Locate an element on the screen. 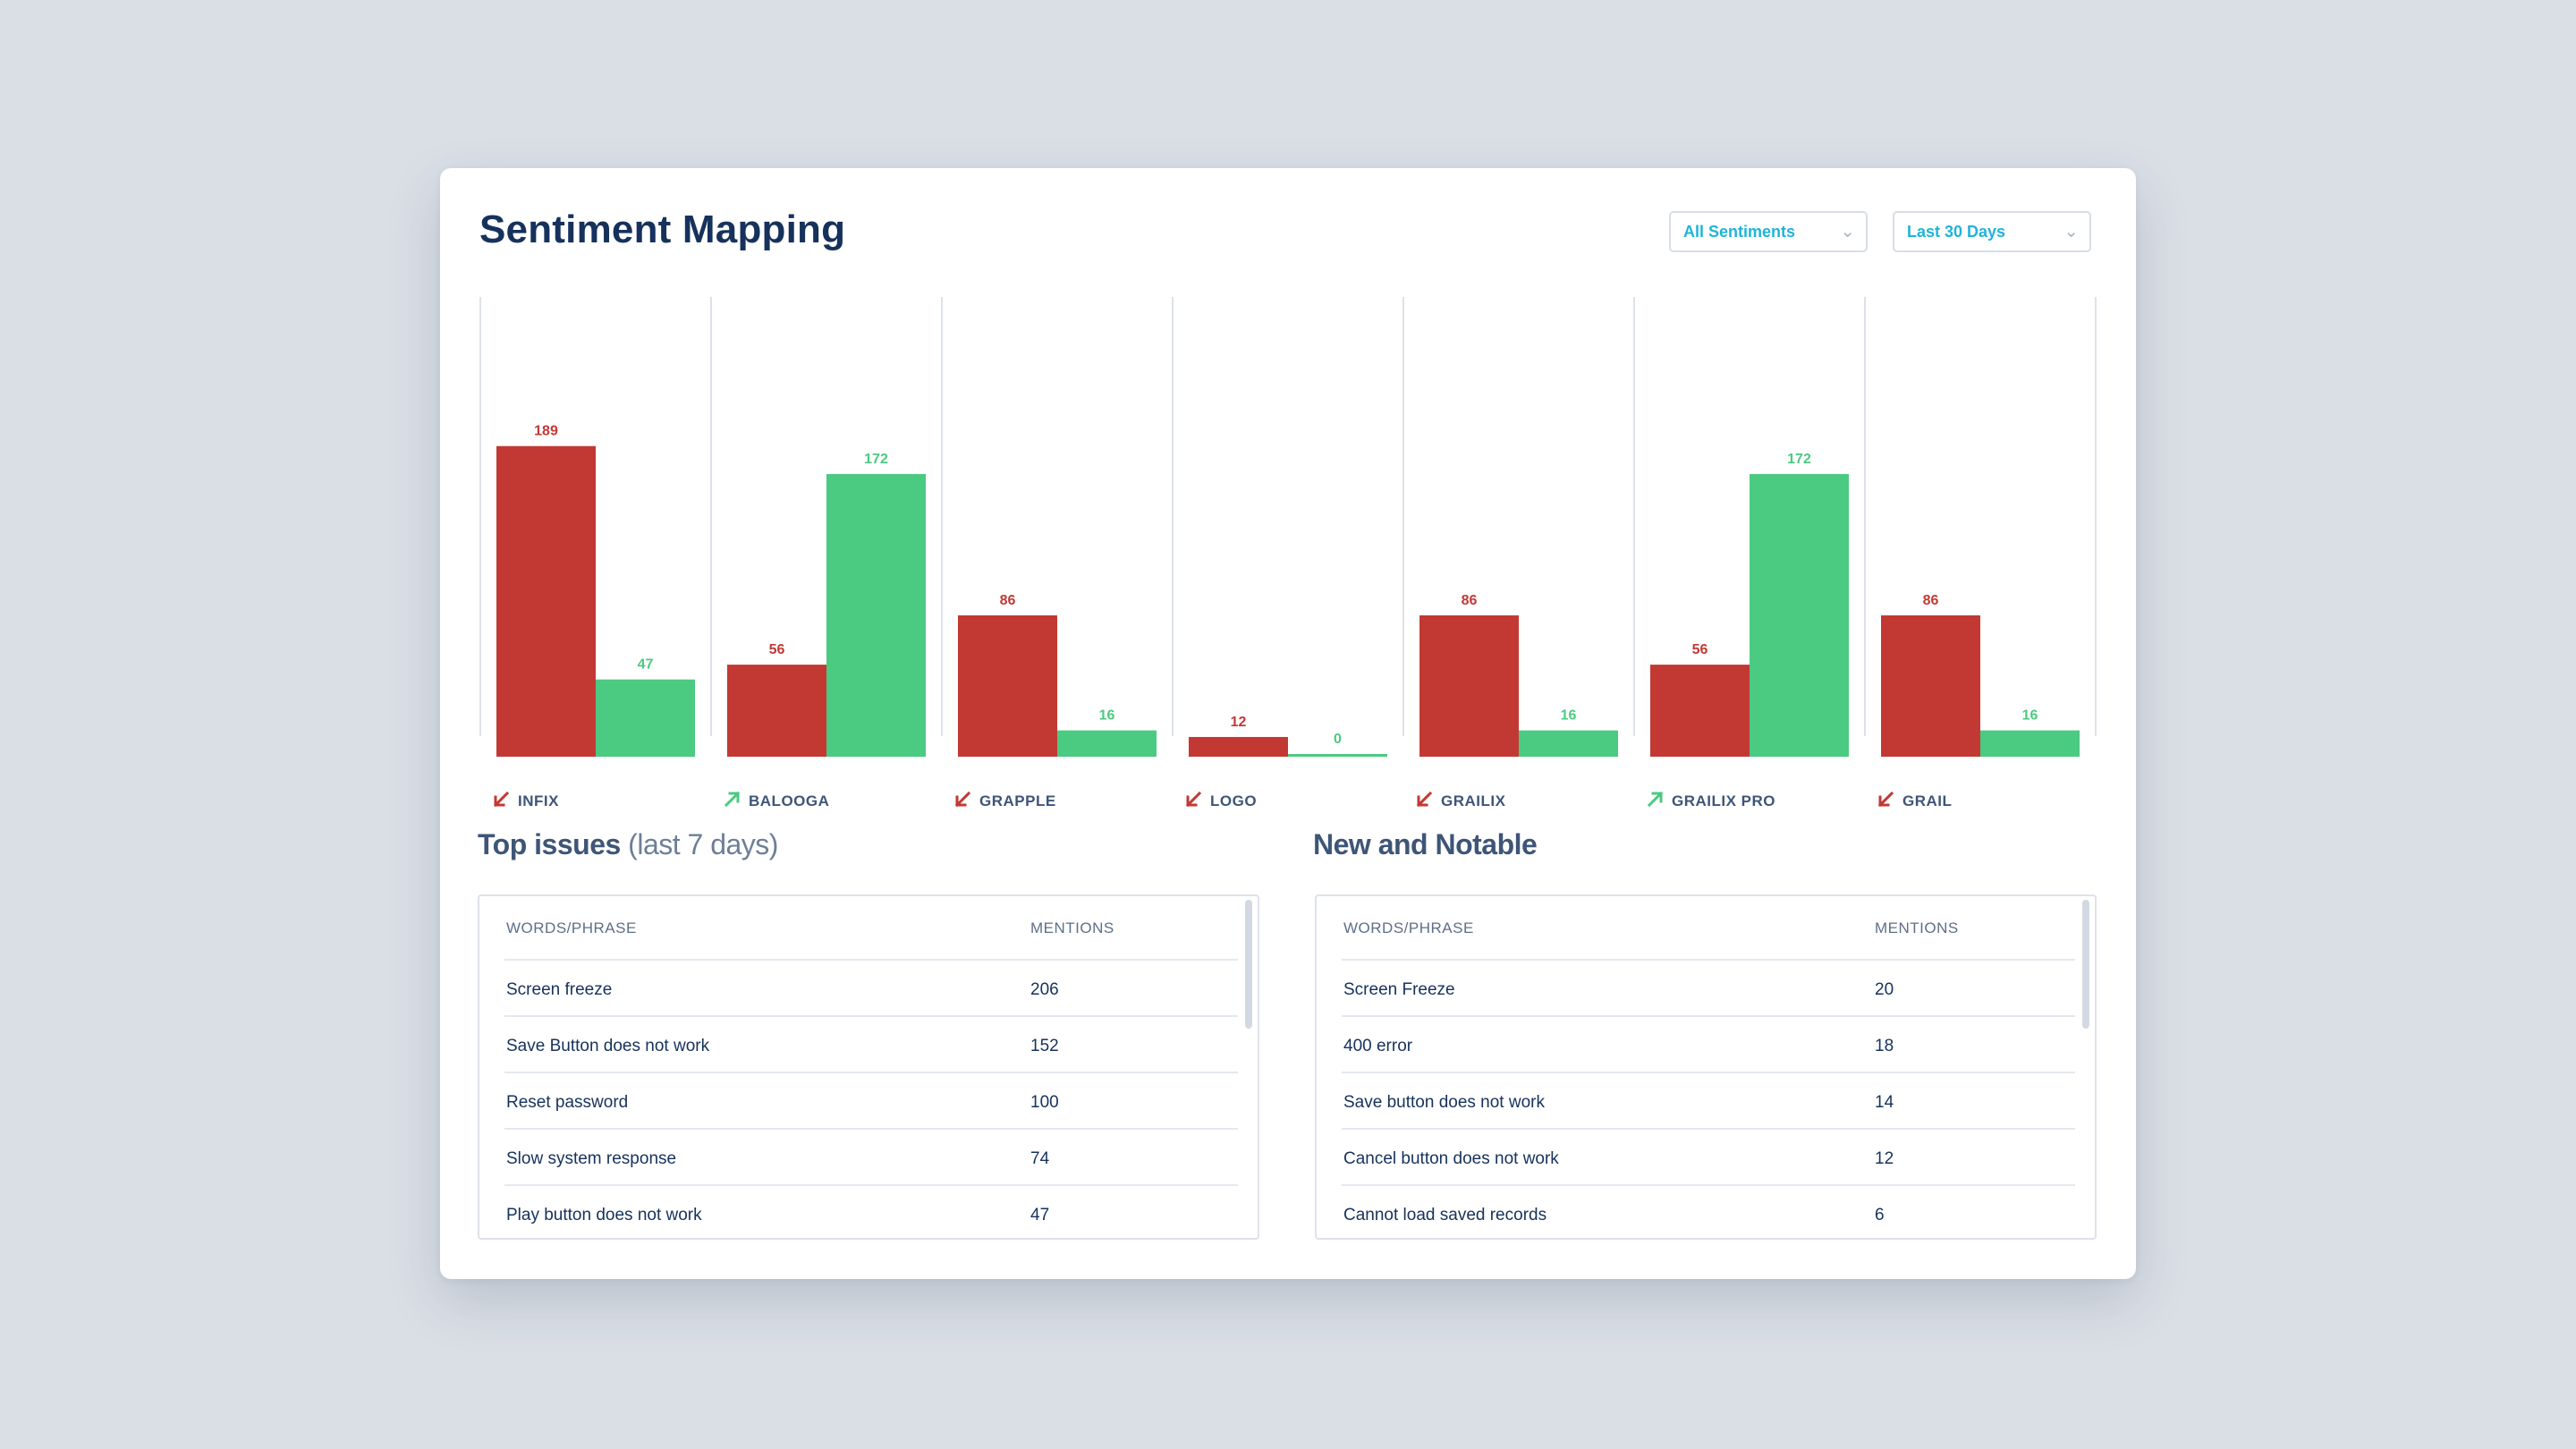  row-phrase: 400 error is located at coordinates (1378, 1046).